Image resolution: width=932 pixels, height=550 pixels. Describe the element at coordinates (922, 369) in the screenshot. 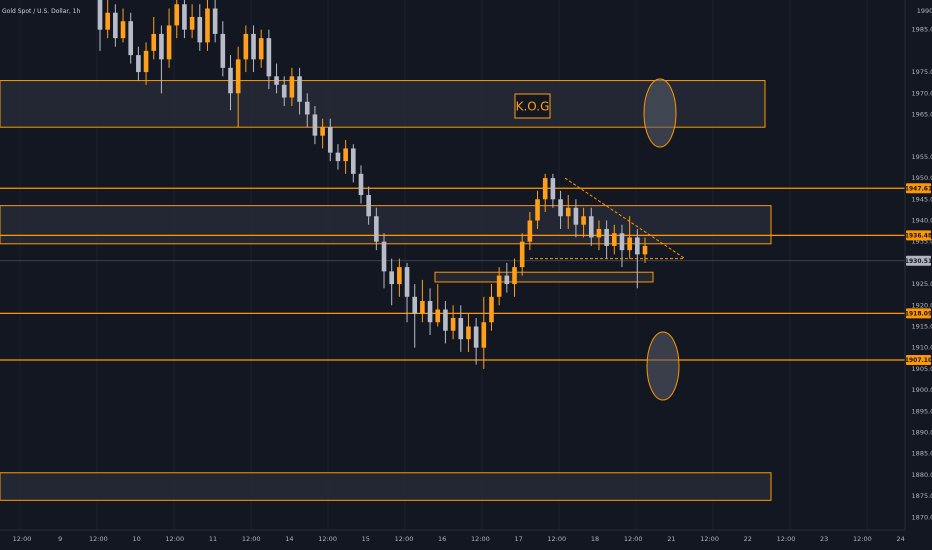

I see `price-tick-label: 1905.00` at that location.